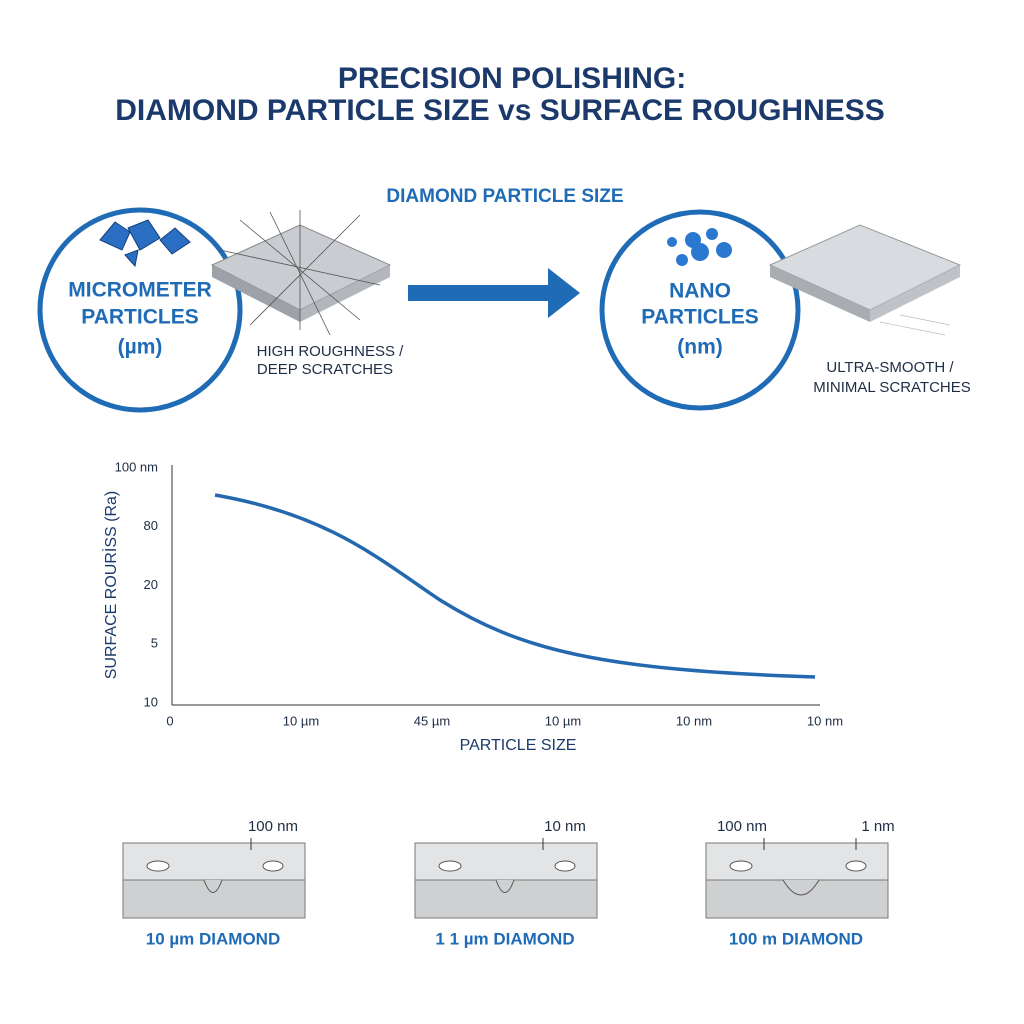  Describe the element at coordinates (512, 78) in the screenshot. I see `title: PRECISION POLISHING:` at that location.